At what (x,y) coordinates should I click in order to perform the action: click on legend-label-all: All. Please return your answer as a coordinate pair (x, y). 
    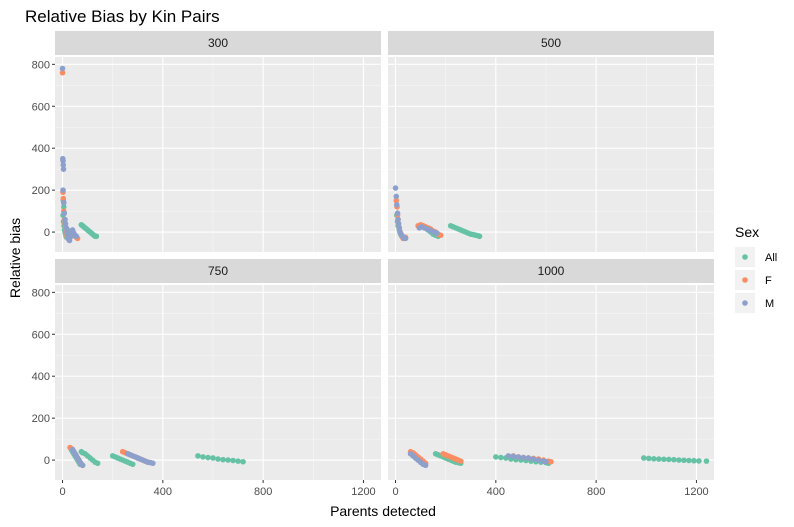
    Looking at the image, I should click on (771, 258).